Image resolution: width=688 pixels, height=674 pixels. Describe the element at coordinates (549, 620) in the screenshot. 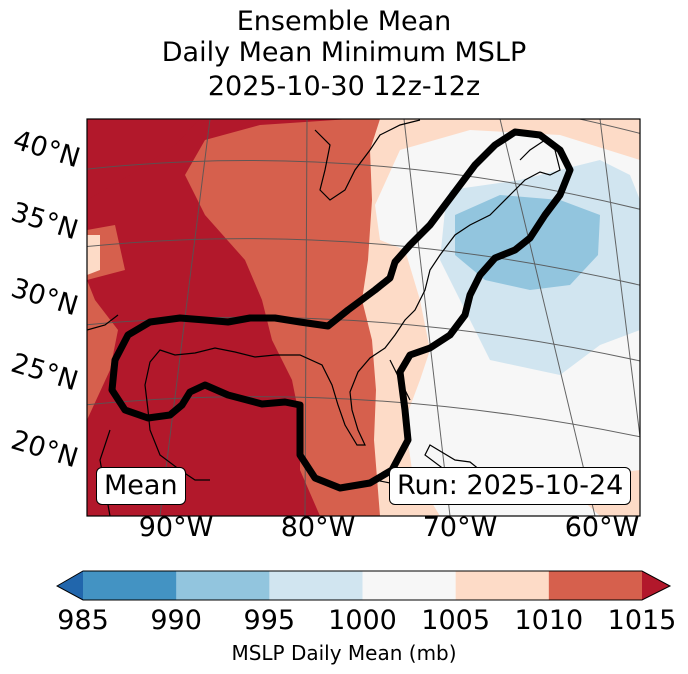

I see `colorbar-tick-label: 1010` at that location.